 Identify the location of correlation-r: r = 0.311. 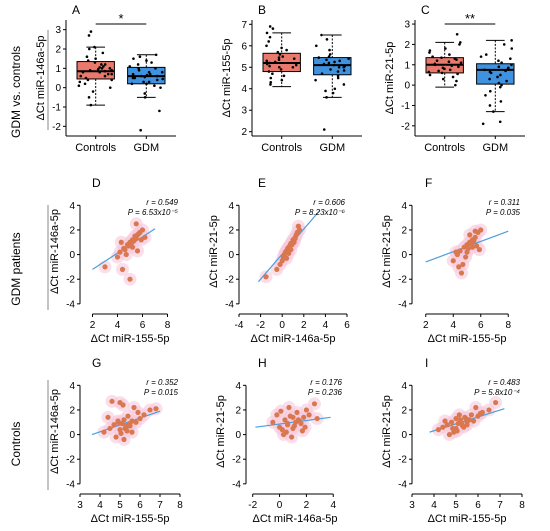
(504, 202).